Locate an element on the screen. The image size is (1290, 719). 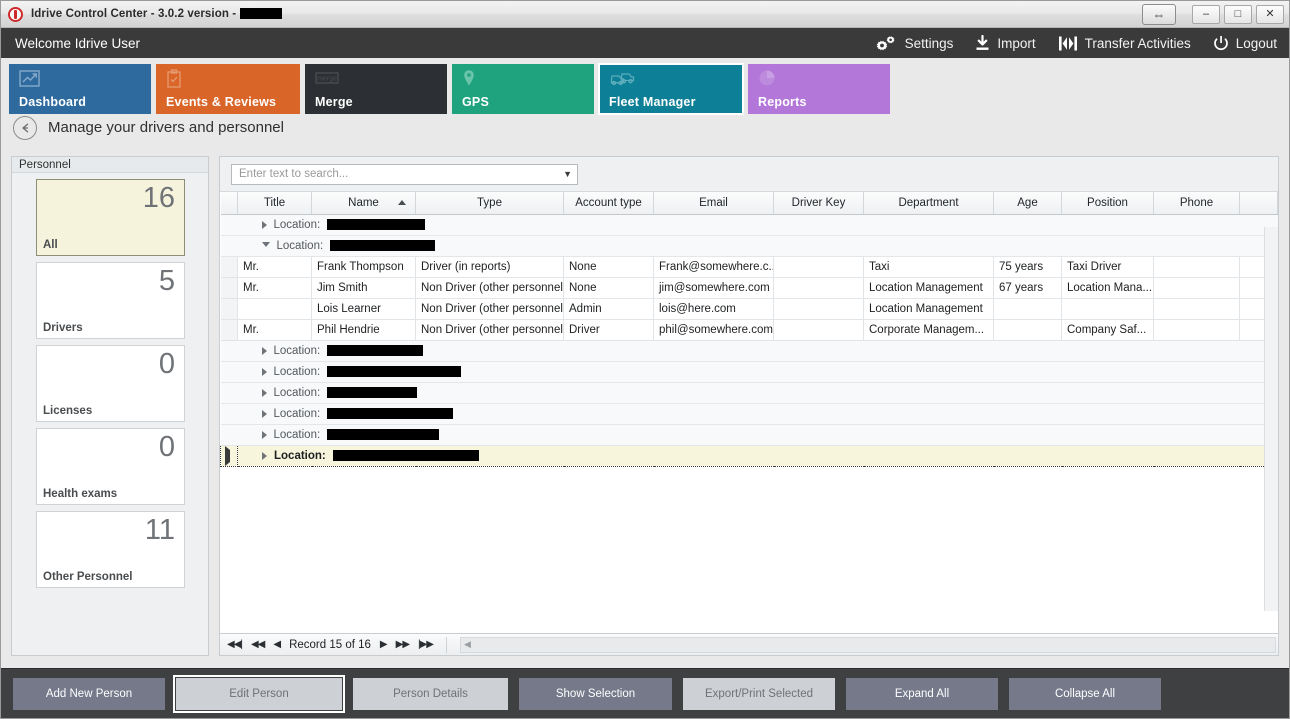
pager-horizontal-scrollbar: ◀ is located at coordinates (868, 644).